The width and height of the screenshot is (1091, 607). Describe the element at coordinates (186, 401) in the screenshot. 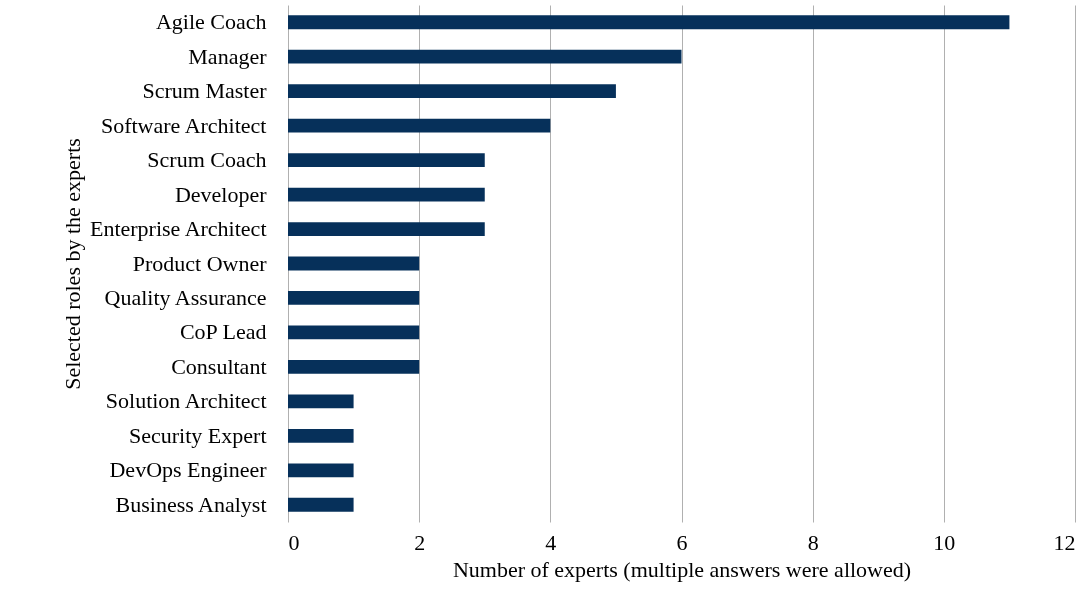

I see `y-tick-label: Solution Architect` at that location.